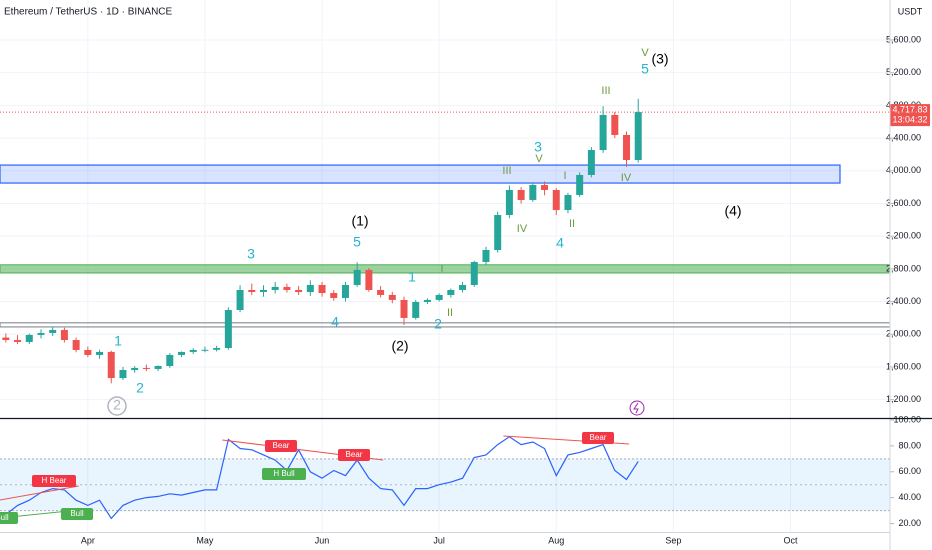 The image size is (932, 550). Describe the element at coordinates (732, 211) in the screenshot. I see `wave-label: (4)` at that location.